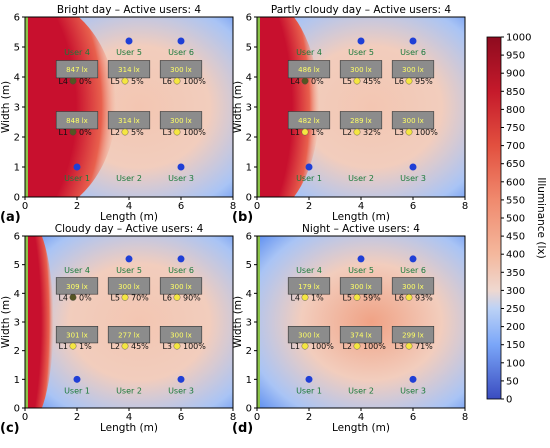  I want to click on y-axis-label: Width (m), so click(238, 322).